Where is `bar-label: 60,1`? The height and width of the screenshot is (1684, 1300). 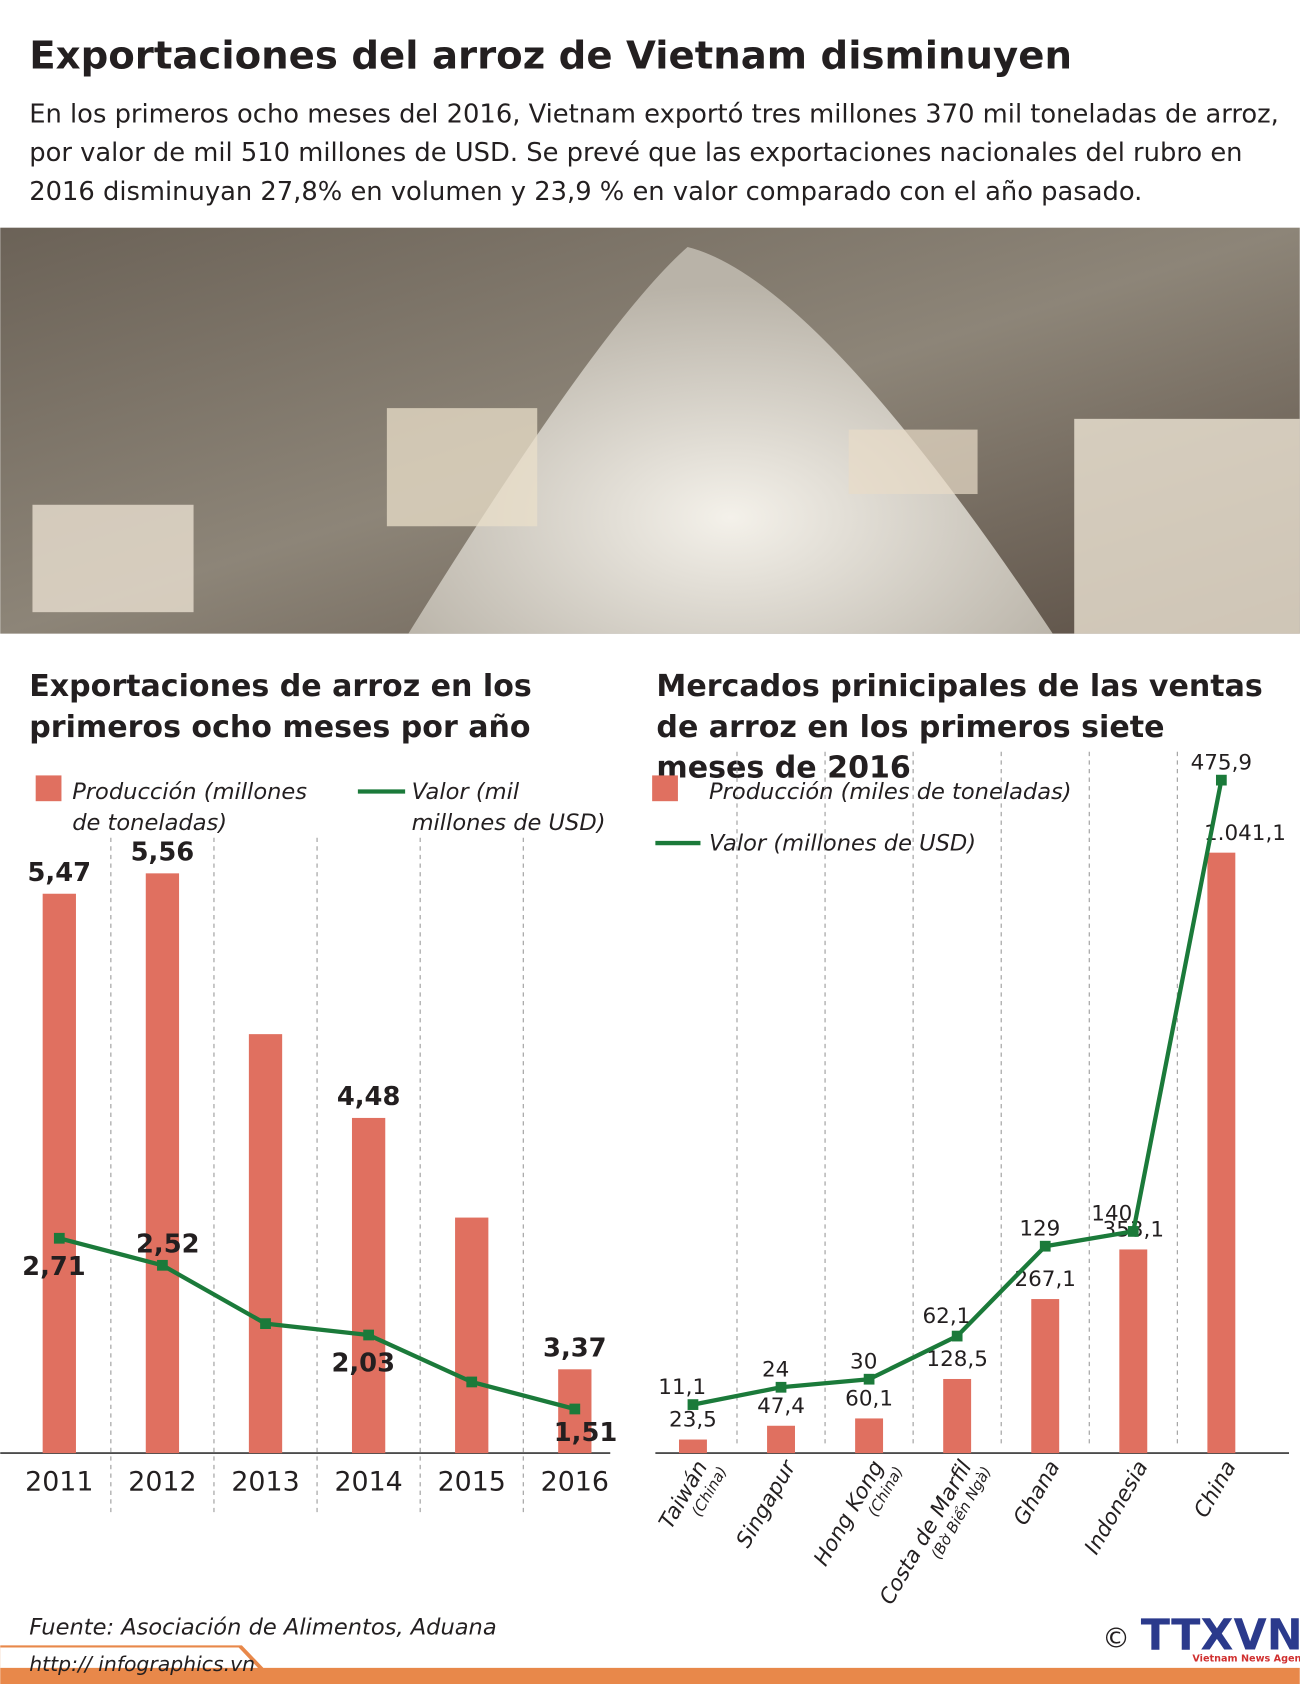
bar-label: 60,1 is located at coordinates (869, 1399).